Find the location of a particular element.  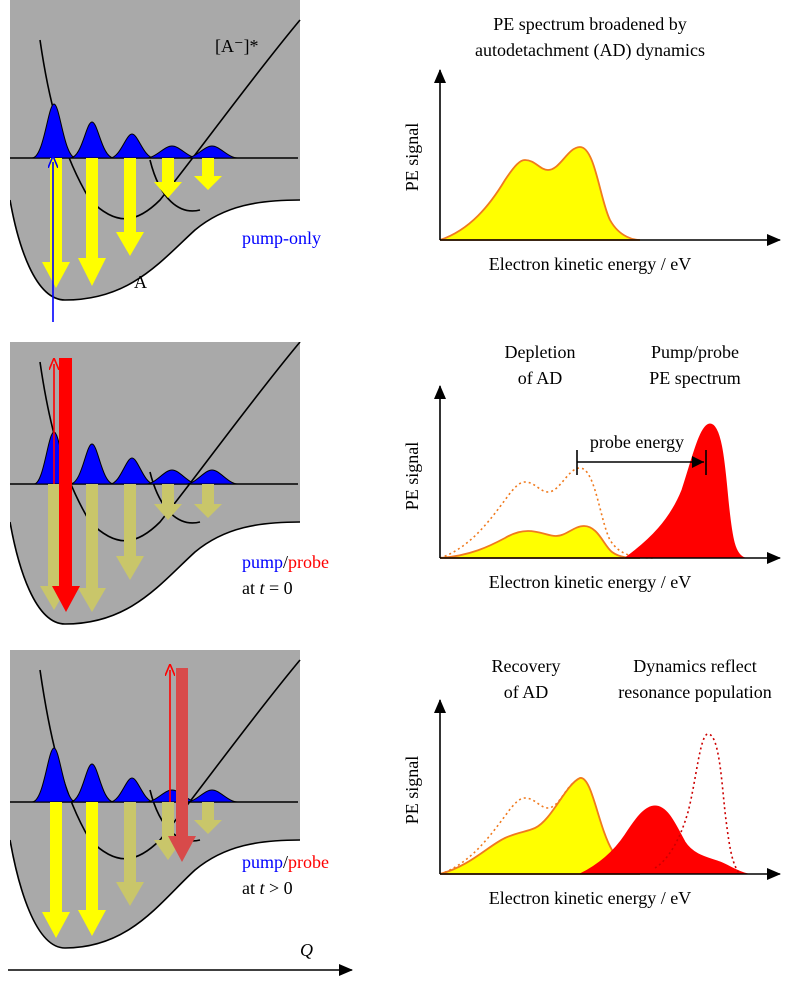

potential-panel-3: pump/probe at t > 0 is located at coordinates (169, 799).